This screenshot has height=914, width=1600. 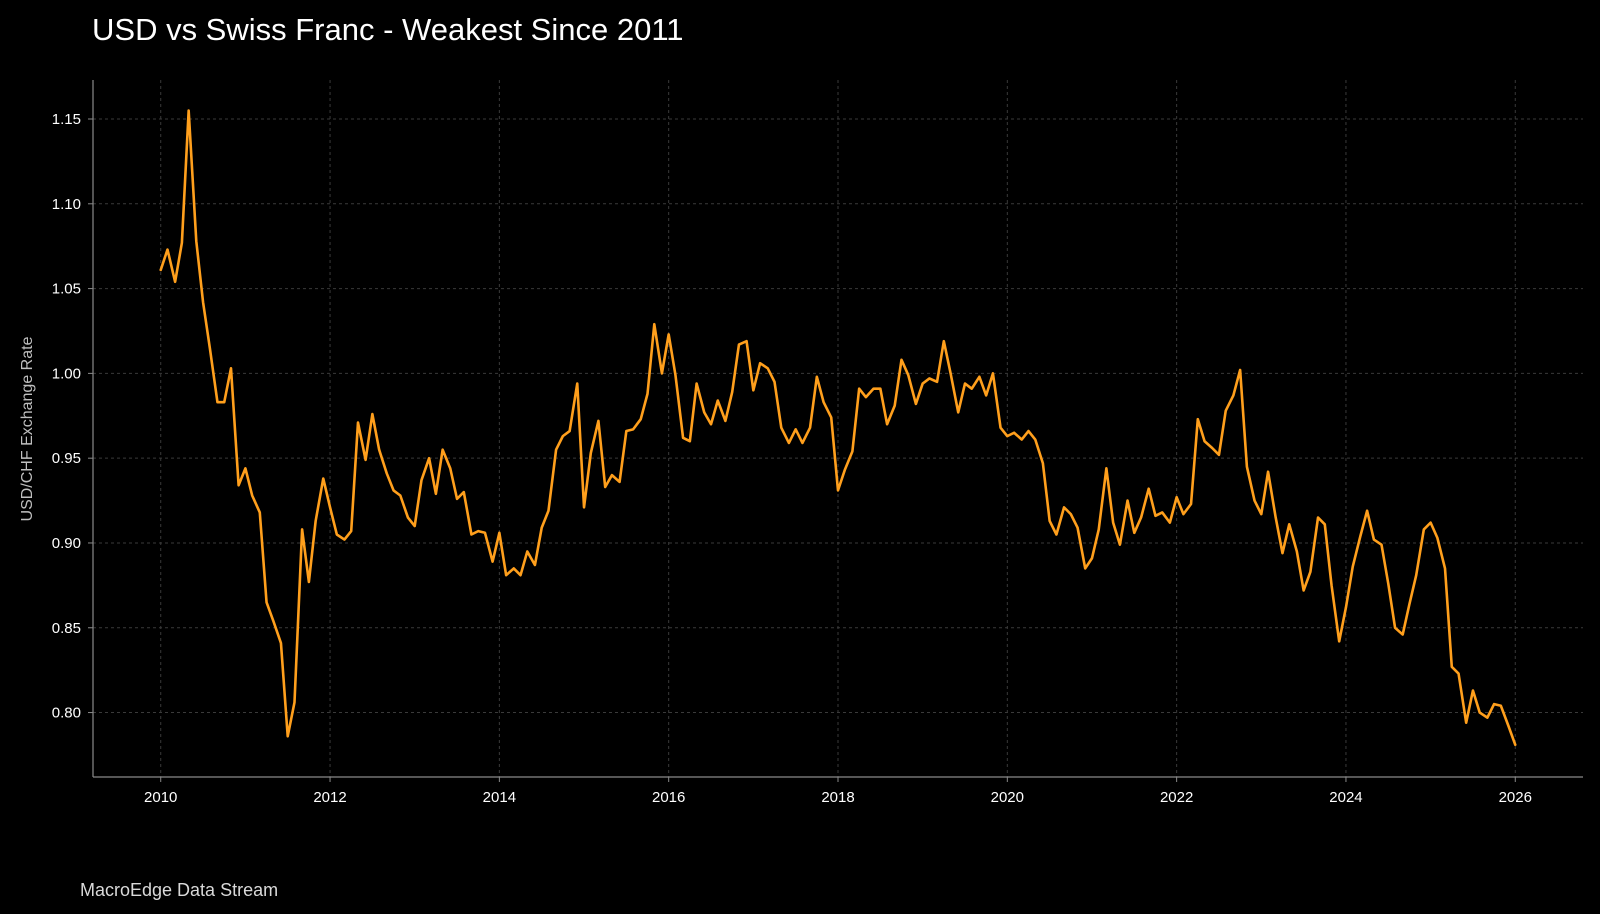 What do you see at coordinates (66, 119) in the screenshot?
I see `y-tick-label: 1.15` at bounding box center [66, 119].